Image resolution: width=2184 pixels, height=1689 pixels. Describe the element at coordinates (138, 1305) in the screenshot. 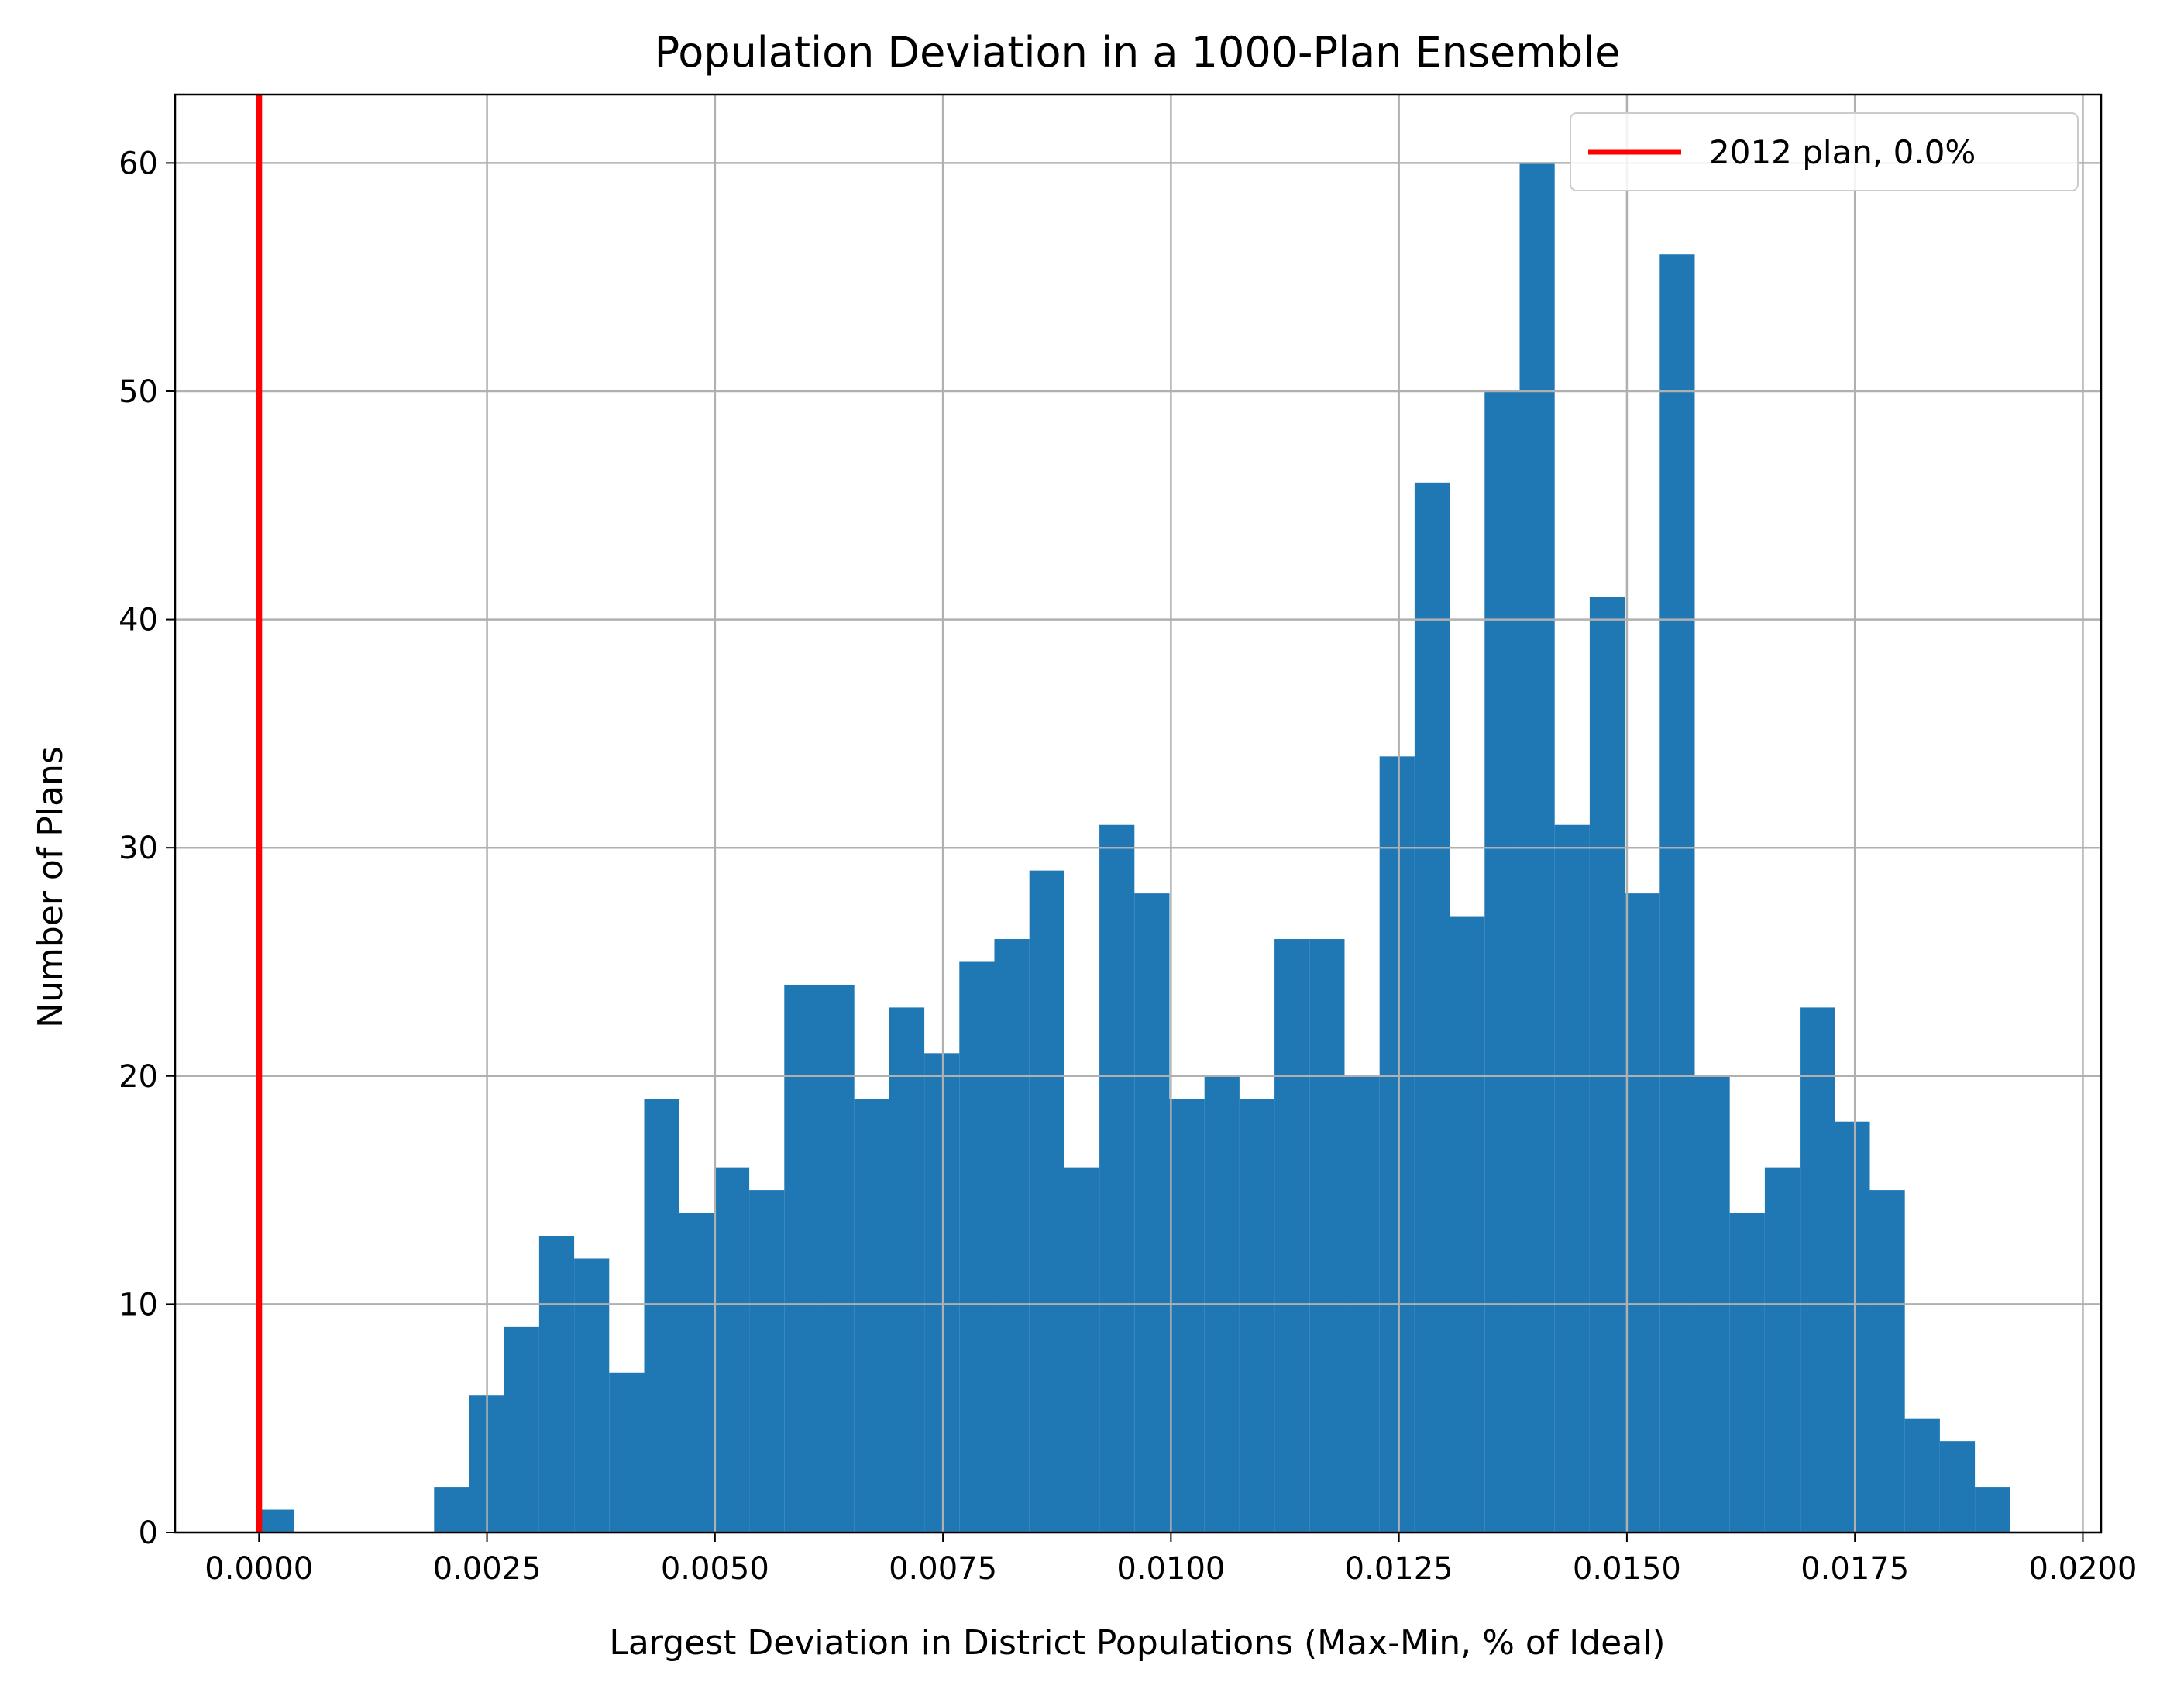

I see `y-tick-label: 10` at that location.